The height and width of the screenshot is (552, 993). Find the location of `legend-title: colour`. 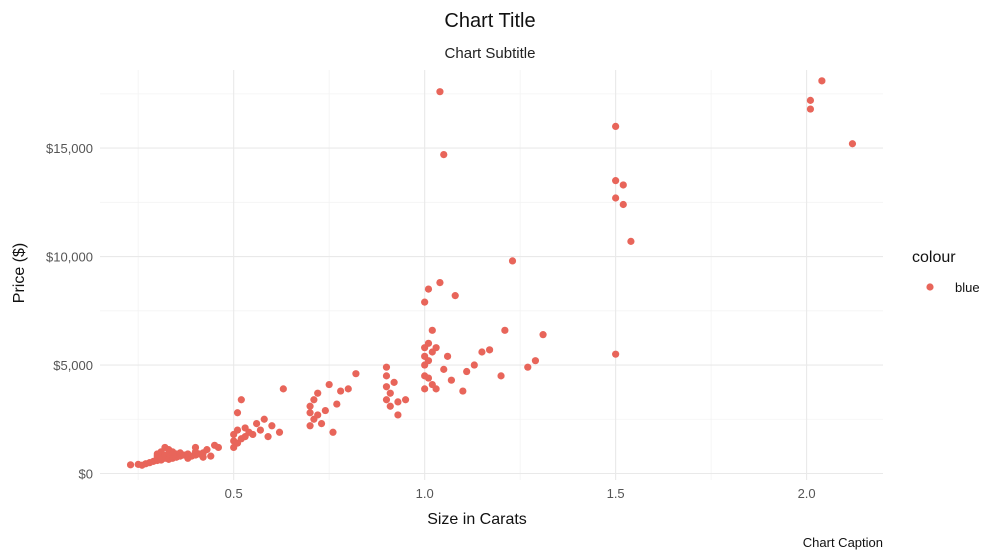

legend-title: colour is located at coordinates (934, 257).